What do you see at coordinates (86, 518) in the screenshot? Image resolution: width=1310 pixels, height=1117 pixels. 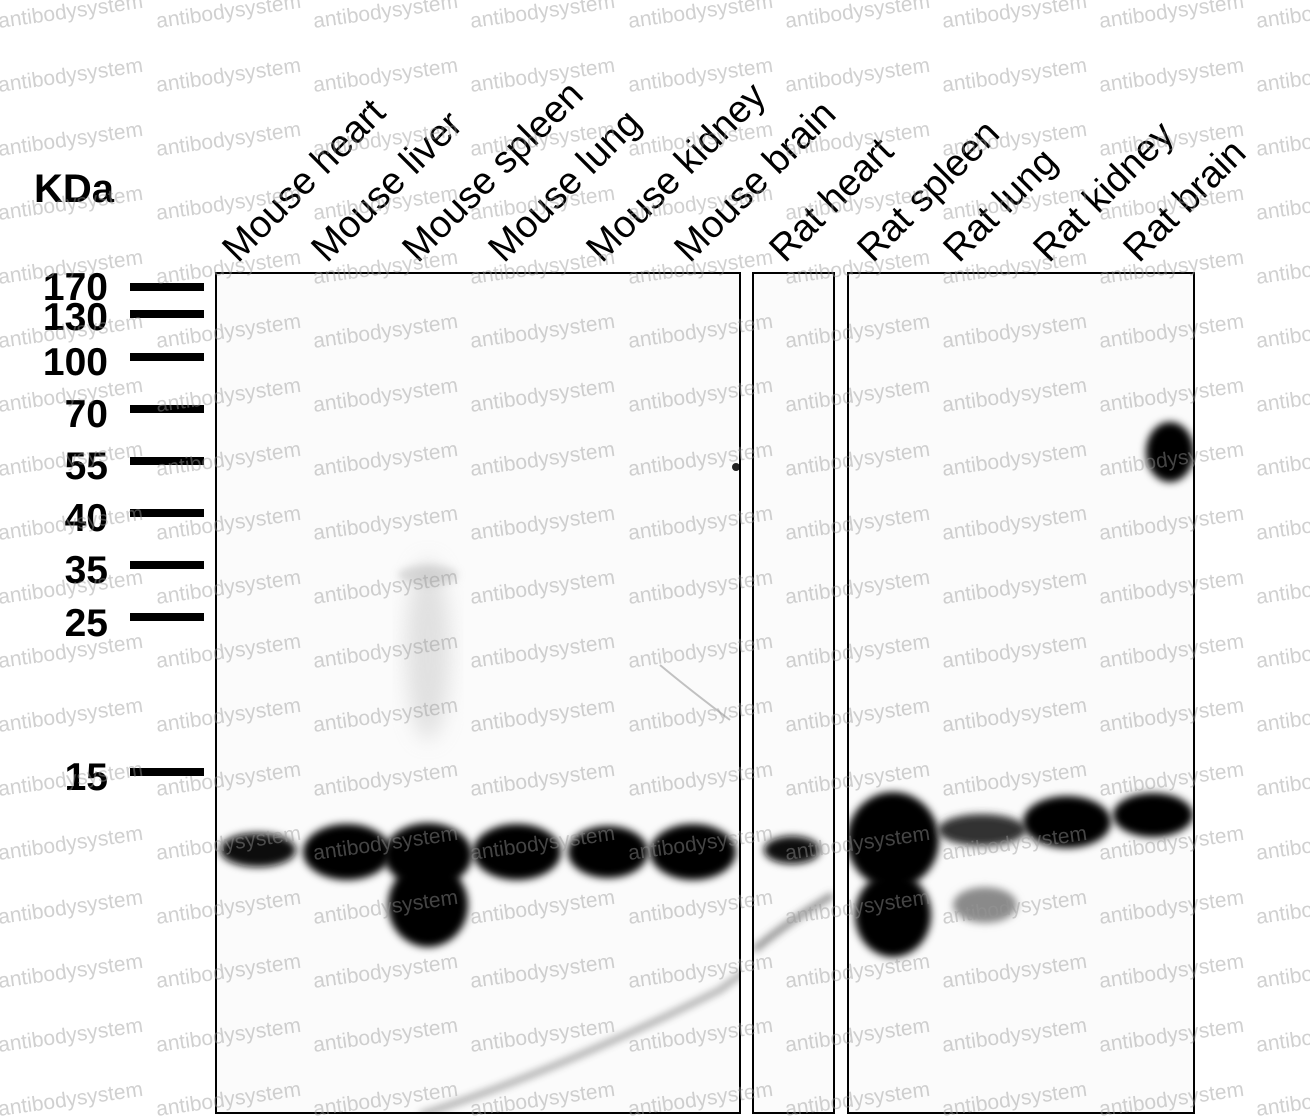 I see `marker-label-40: 40` at bounding box center [86, 518].